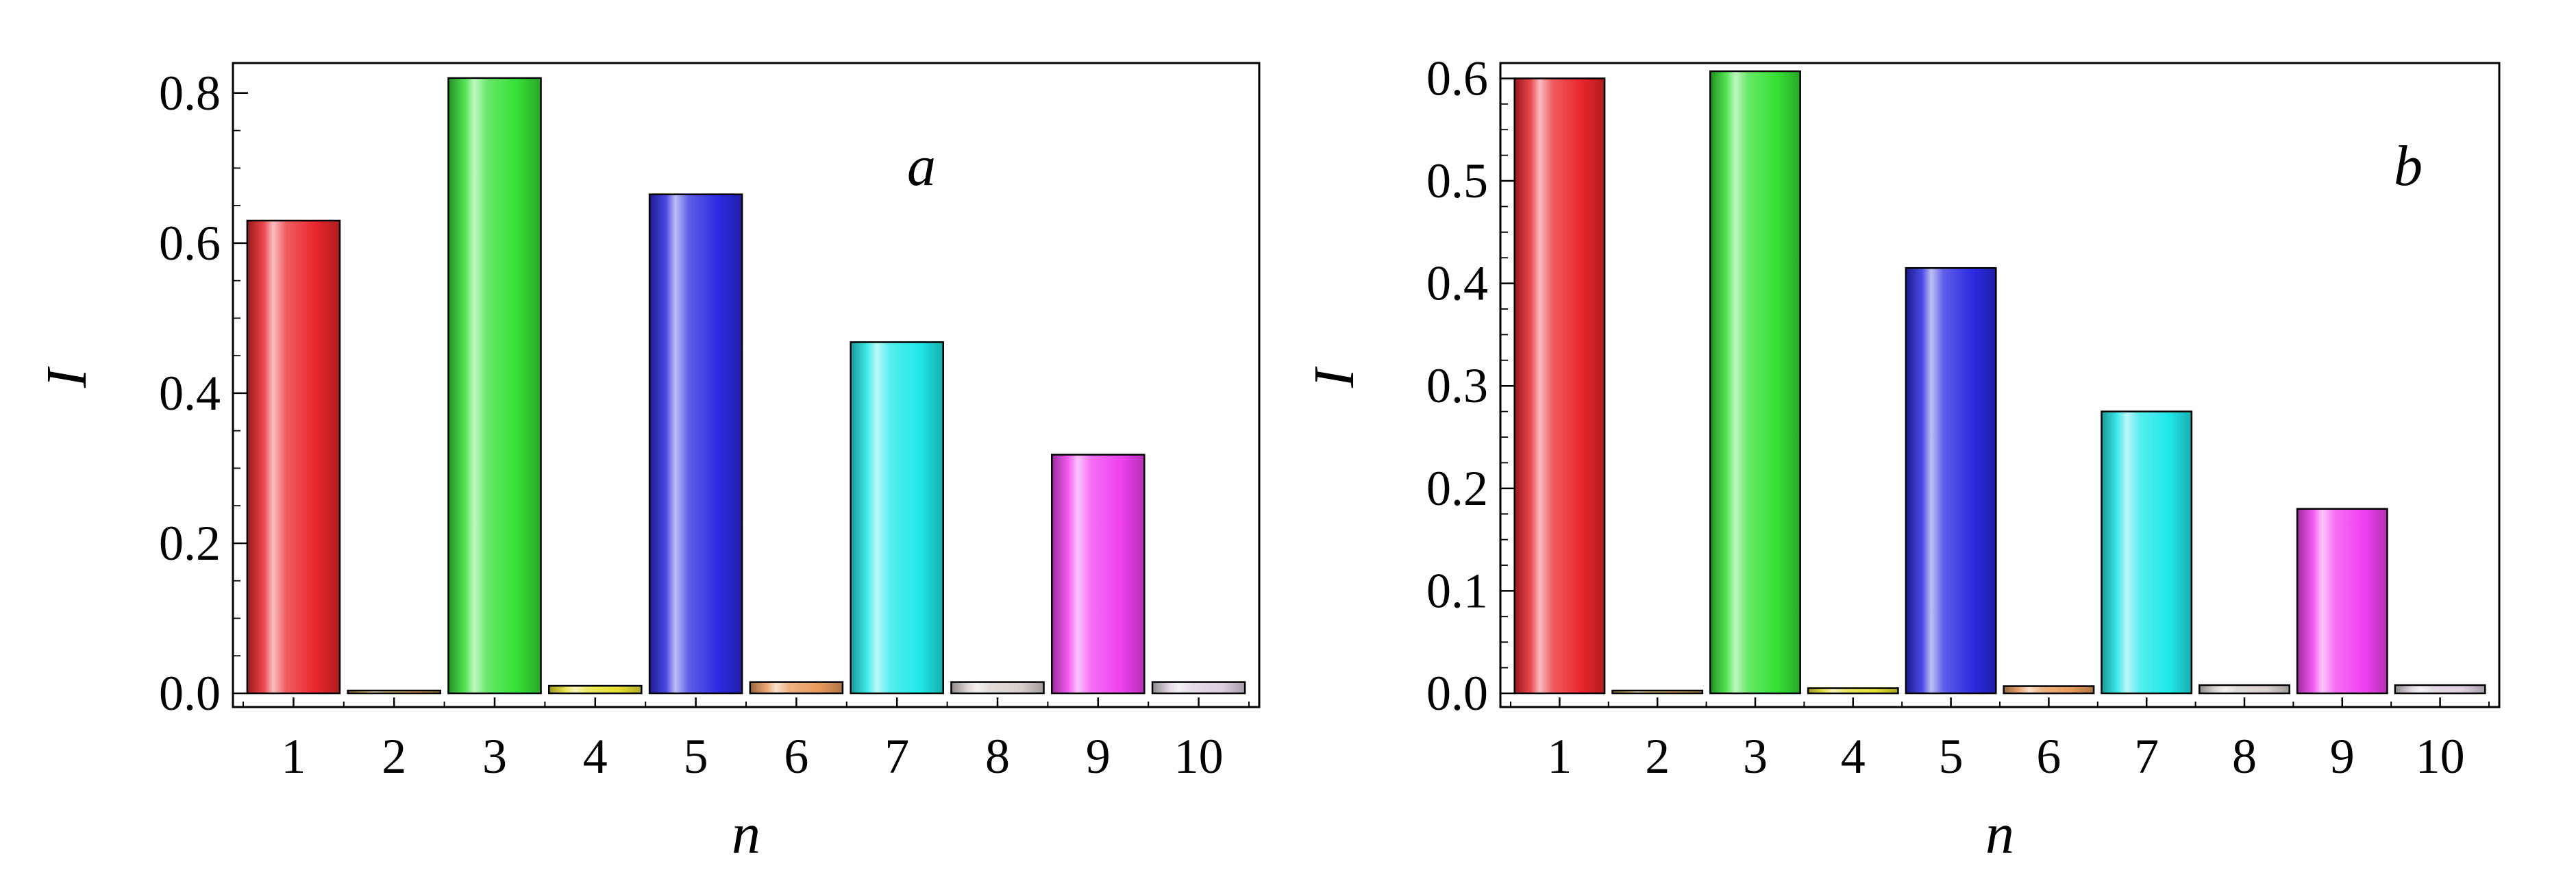 The image size is (2576, 879). Describe the element at coordinates (1457, 181) in the screenshot. I see `y-tick-label: 0.5` at that location.